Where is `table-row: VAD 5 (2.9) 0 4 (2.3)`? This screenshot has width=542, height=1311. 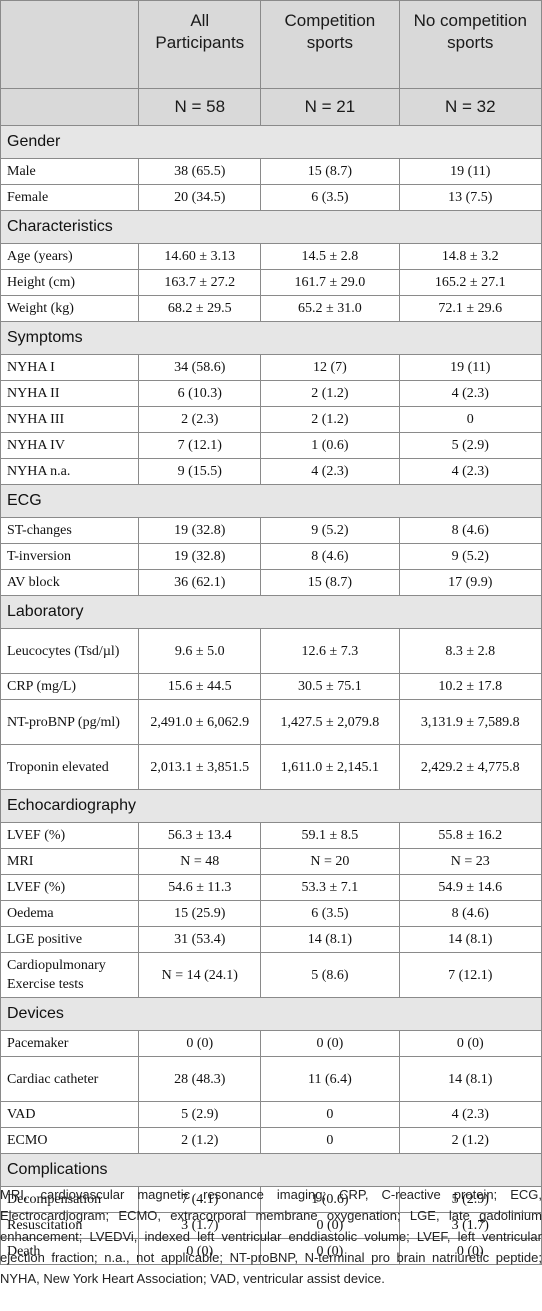
table-row: VAD 5 (2.9) 0 4 (2.3) is located at coordinates (271, 1114).